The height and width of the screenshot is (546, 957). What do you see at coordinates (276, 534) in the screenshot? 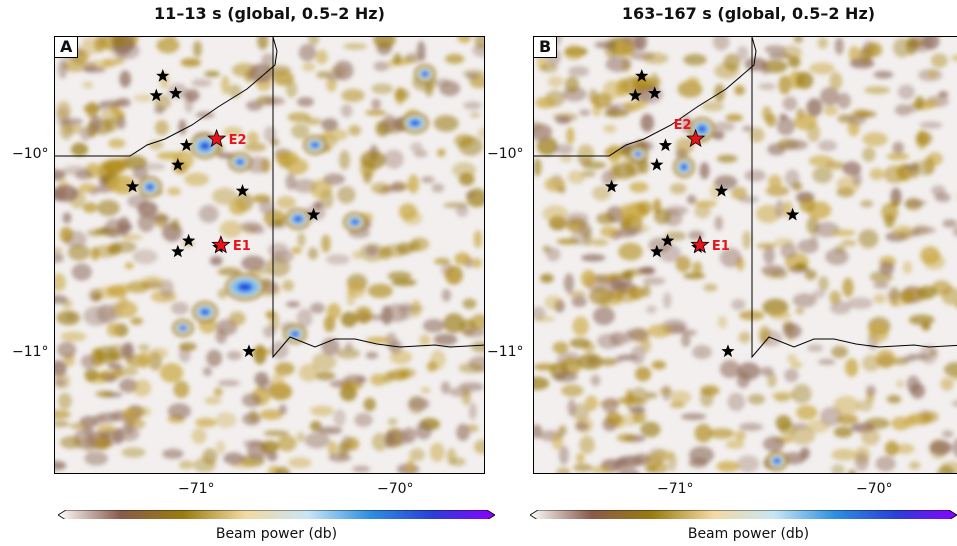
I see `colorbar-a-label: Beam power (db)` at bounding box center [276, 534].